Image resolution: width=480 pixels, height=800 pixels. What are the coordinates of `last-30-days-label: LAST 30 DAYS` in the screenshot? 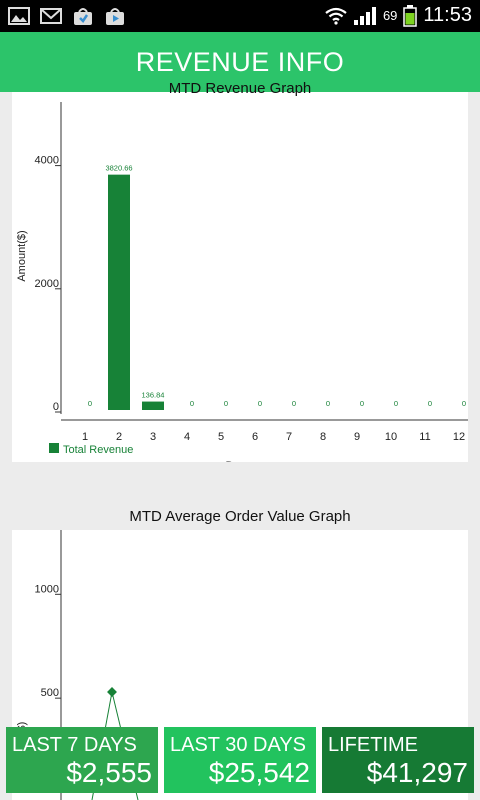 It's located at (238, 745).